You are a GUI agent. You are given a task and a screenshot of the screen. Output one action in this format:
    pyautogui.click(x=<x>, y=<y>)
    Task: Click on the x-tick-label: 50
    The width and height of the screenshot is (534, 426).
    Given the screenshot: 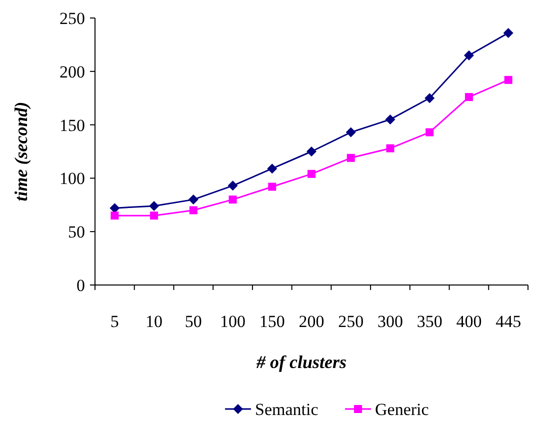 What is the action you would take?
    pyautogui.click(x=193, y=321)
    